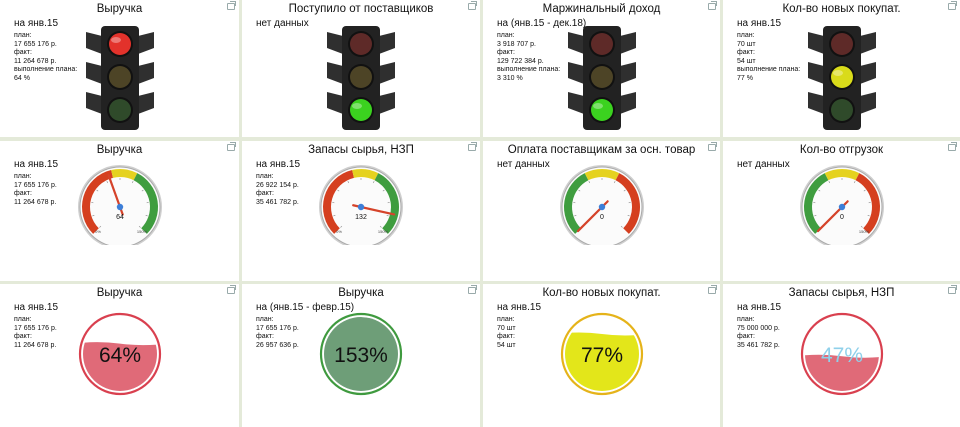 The height and width of the screenshot is (427, 960). I want to click on detail-line: 54 шт, so click(506, 345).